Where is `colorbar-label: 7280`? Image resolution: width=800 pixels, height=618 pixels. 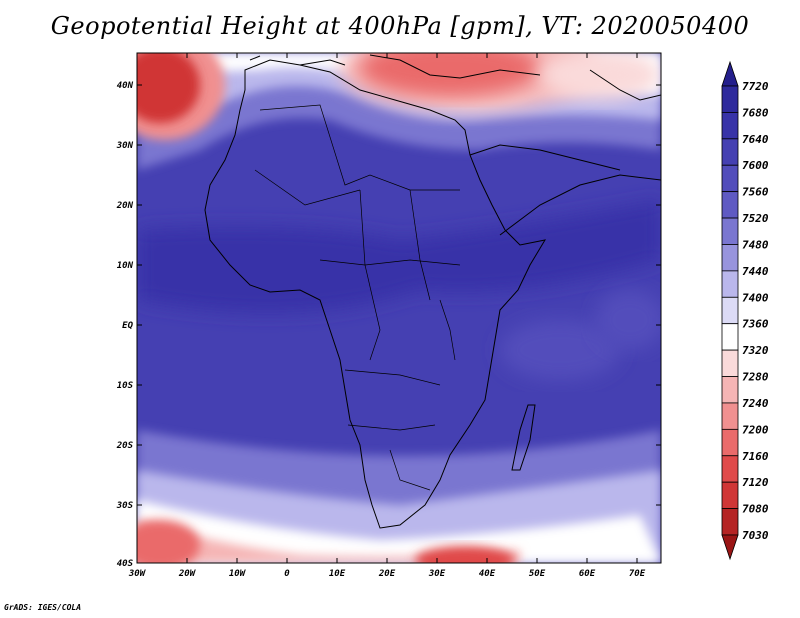 colorbar-label: 7280 is located at coordinates (755, 377).